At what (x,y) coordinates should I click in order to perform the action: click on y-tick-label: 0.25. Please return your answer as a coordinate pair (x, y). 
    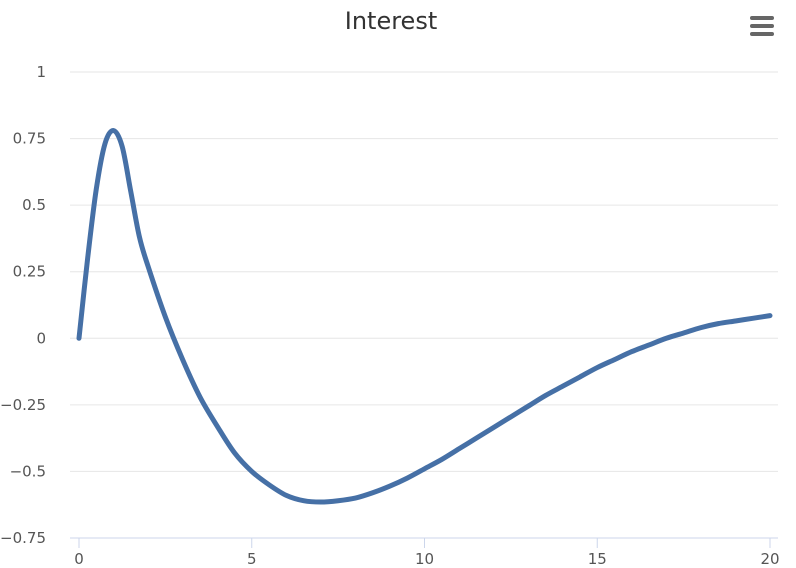
    Looking at the image, I should click on (29, 272).